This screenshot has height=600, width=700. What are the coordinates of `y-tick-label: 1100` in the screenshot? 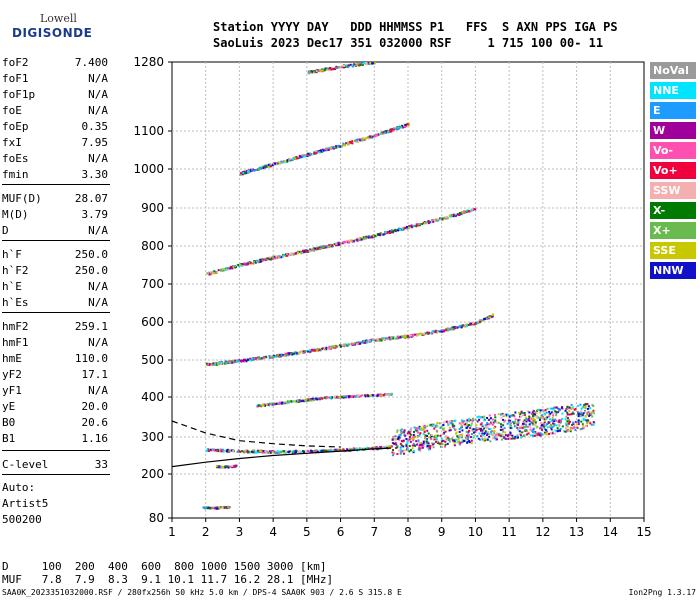 It's located at (148, 131).